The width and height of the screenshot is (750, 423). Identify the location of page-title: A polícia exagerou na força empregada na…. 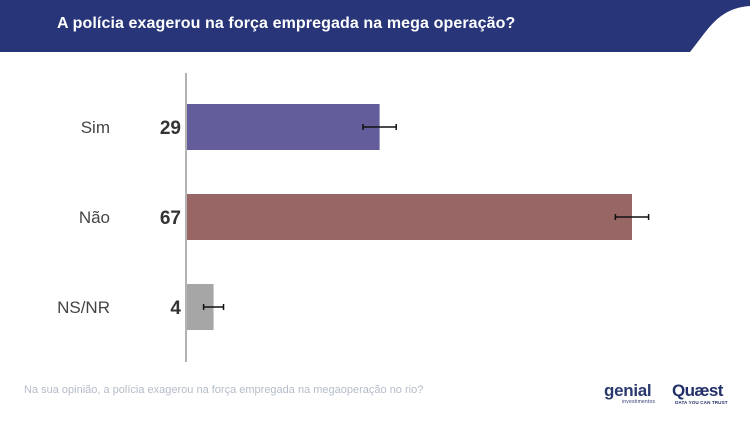
(286, 23).